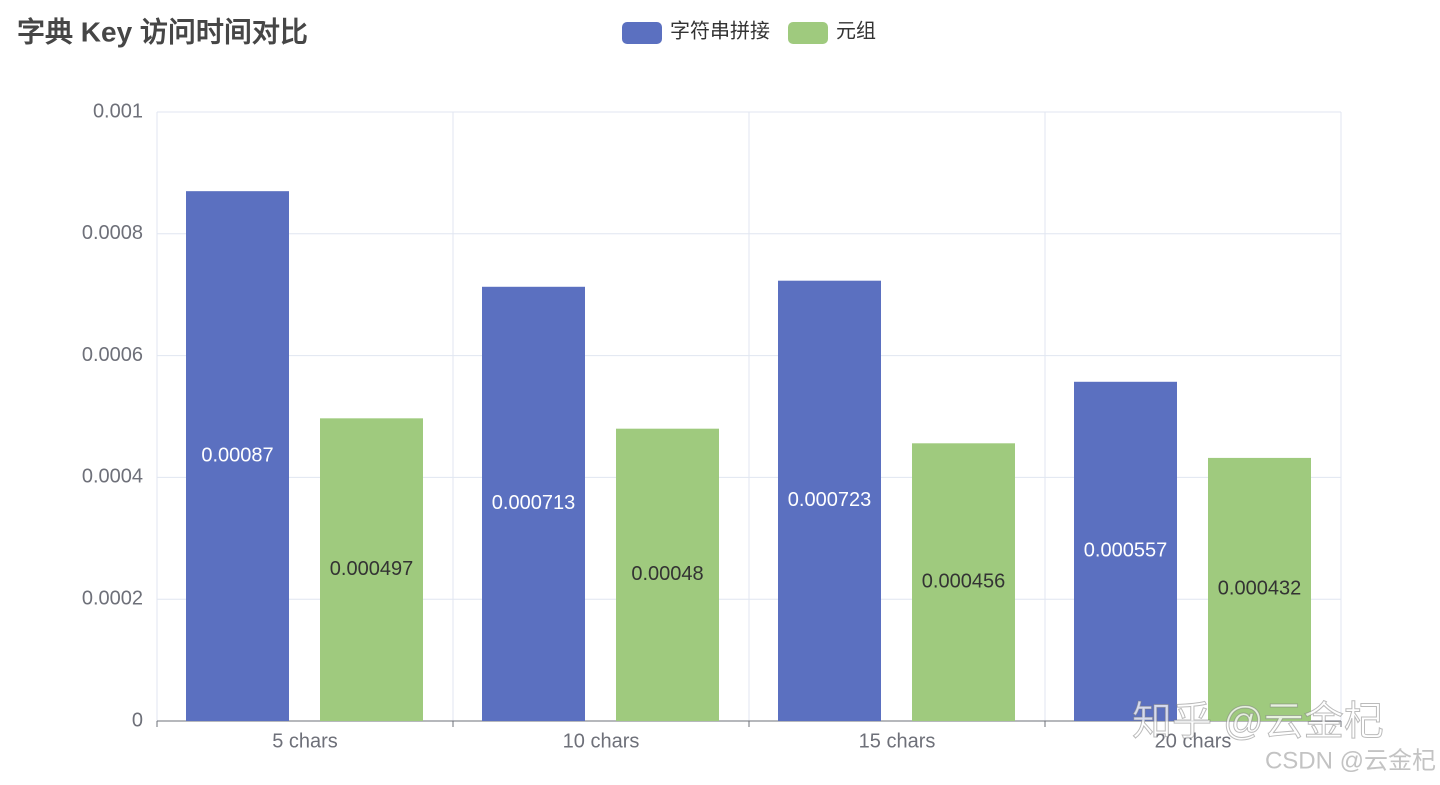 The image size is (1440, 785). I want to click on y-tick-label: 0.001, so click(118, 111).